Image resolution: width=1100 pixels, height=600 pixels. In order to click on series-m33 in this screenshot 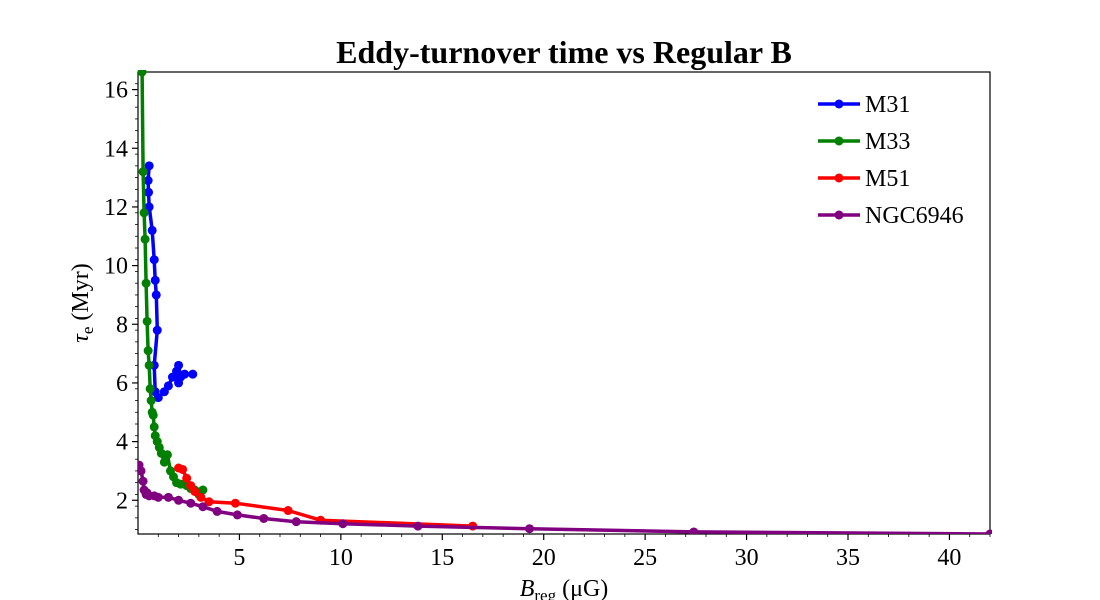, I will do `click(173, 284)`.